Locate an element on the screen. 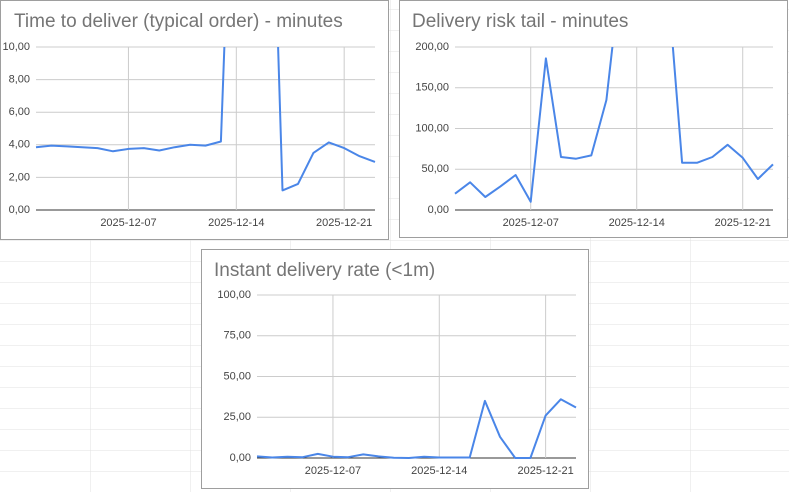  y-tick-label: 4,00 is located at coordinates (19, 145).